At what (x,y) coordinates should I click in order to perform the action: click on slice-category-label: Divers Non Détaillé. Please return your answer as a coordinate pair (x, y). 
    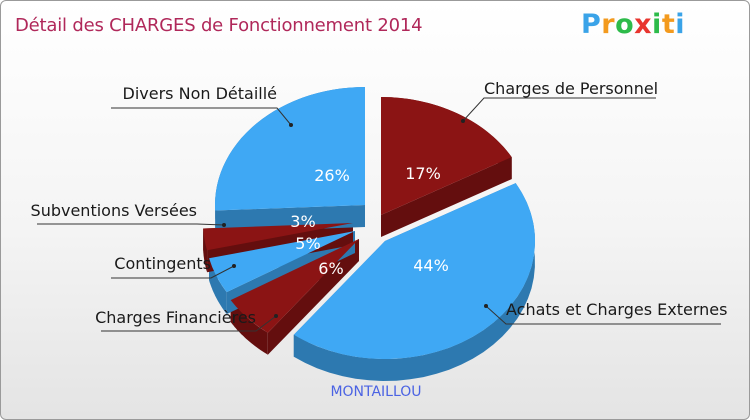
    Looking at the image, I should click on (200, 93).